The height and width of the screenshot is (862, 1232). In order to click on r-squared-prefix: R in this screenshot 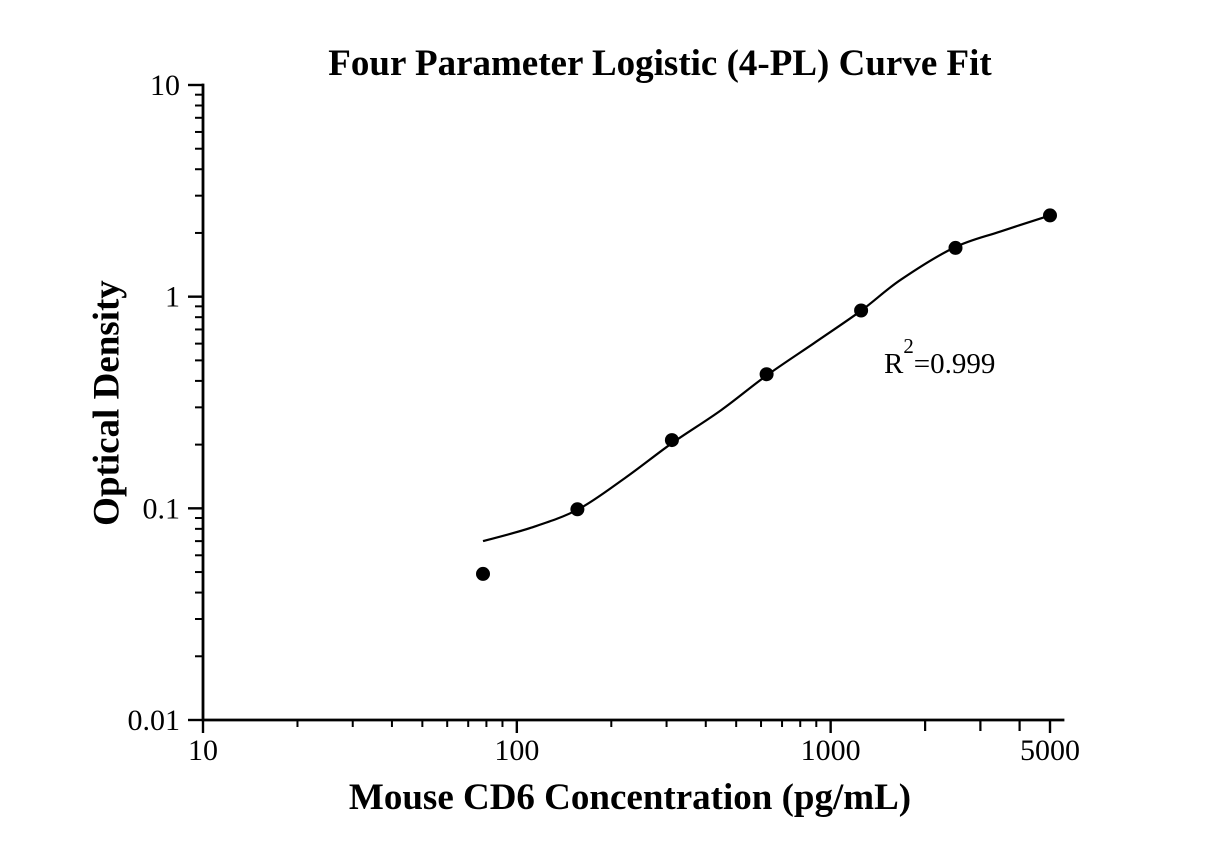, I will do `click(894, 364)`.